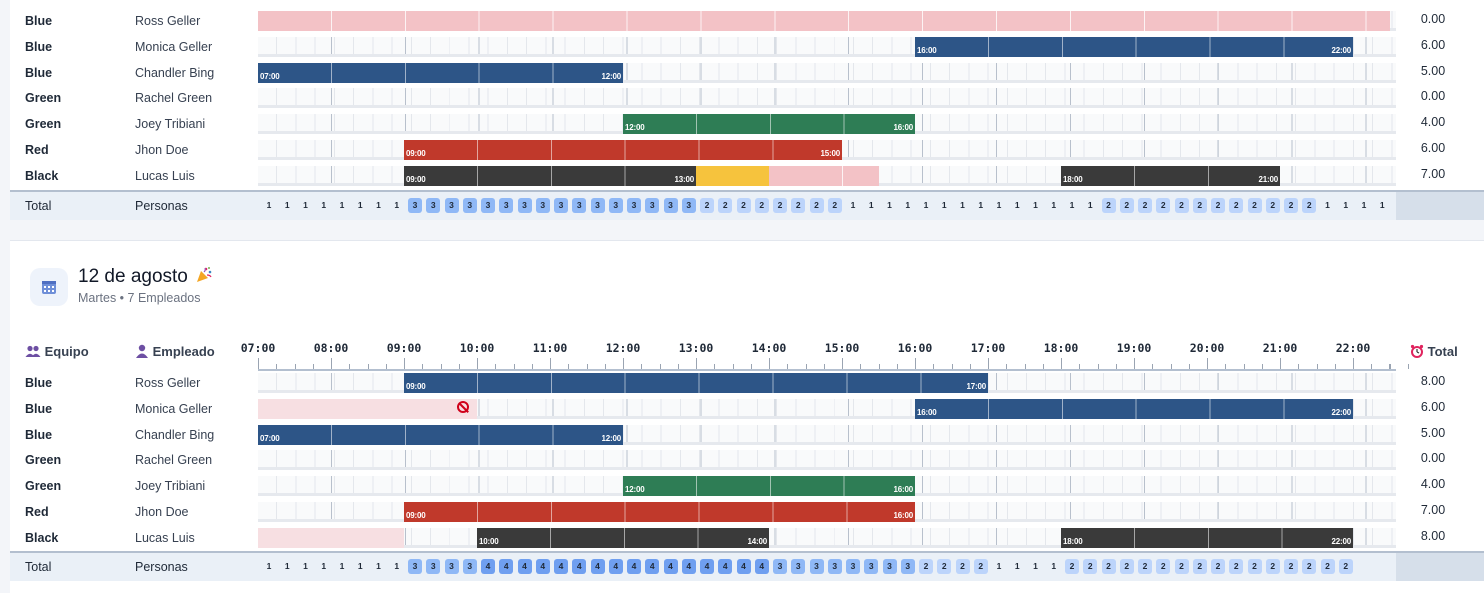  I want to click on schedule-row: Blue Chandler Bing 07:00 12:00 5.00, so click(747, 72).